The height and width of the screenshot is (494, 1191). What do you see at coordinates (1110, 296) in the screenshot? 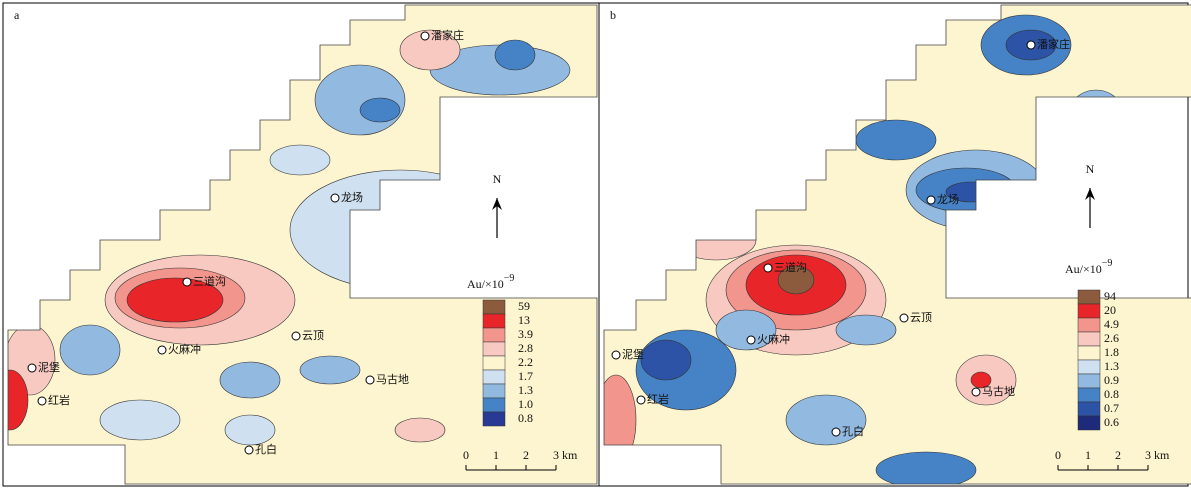
I see `legend-label: 94` at bounding box center [1110, 296].